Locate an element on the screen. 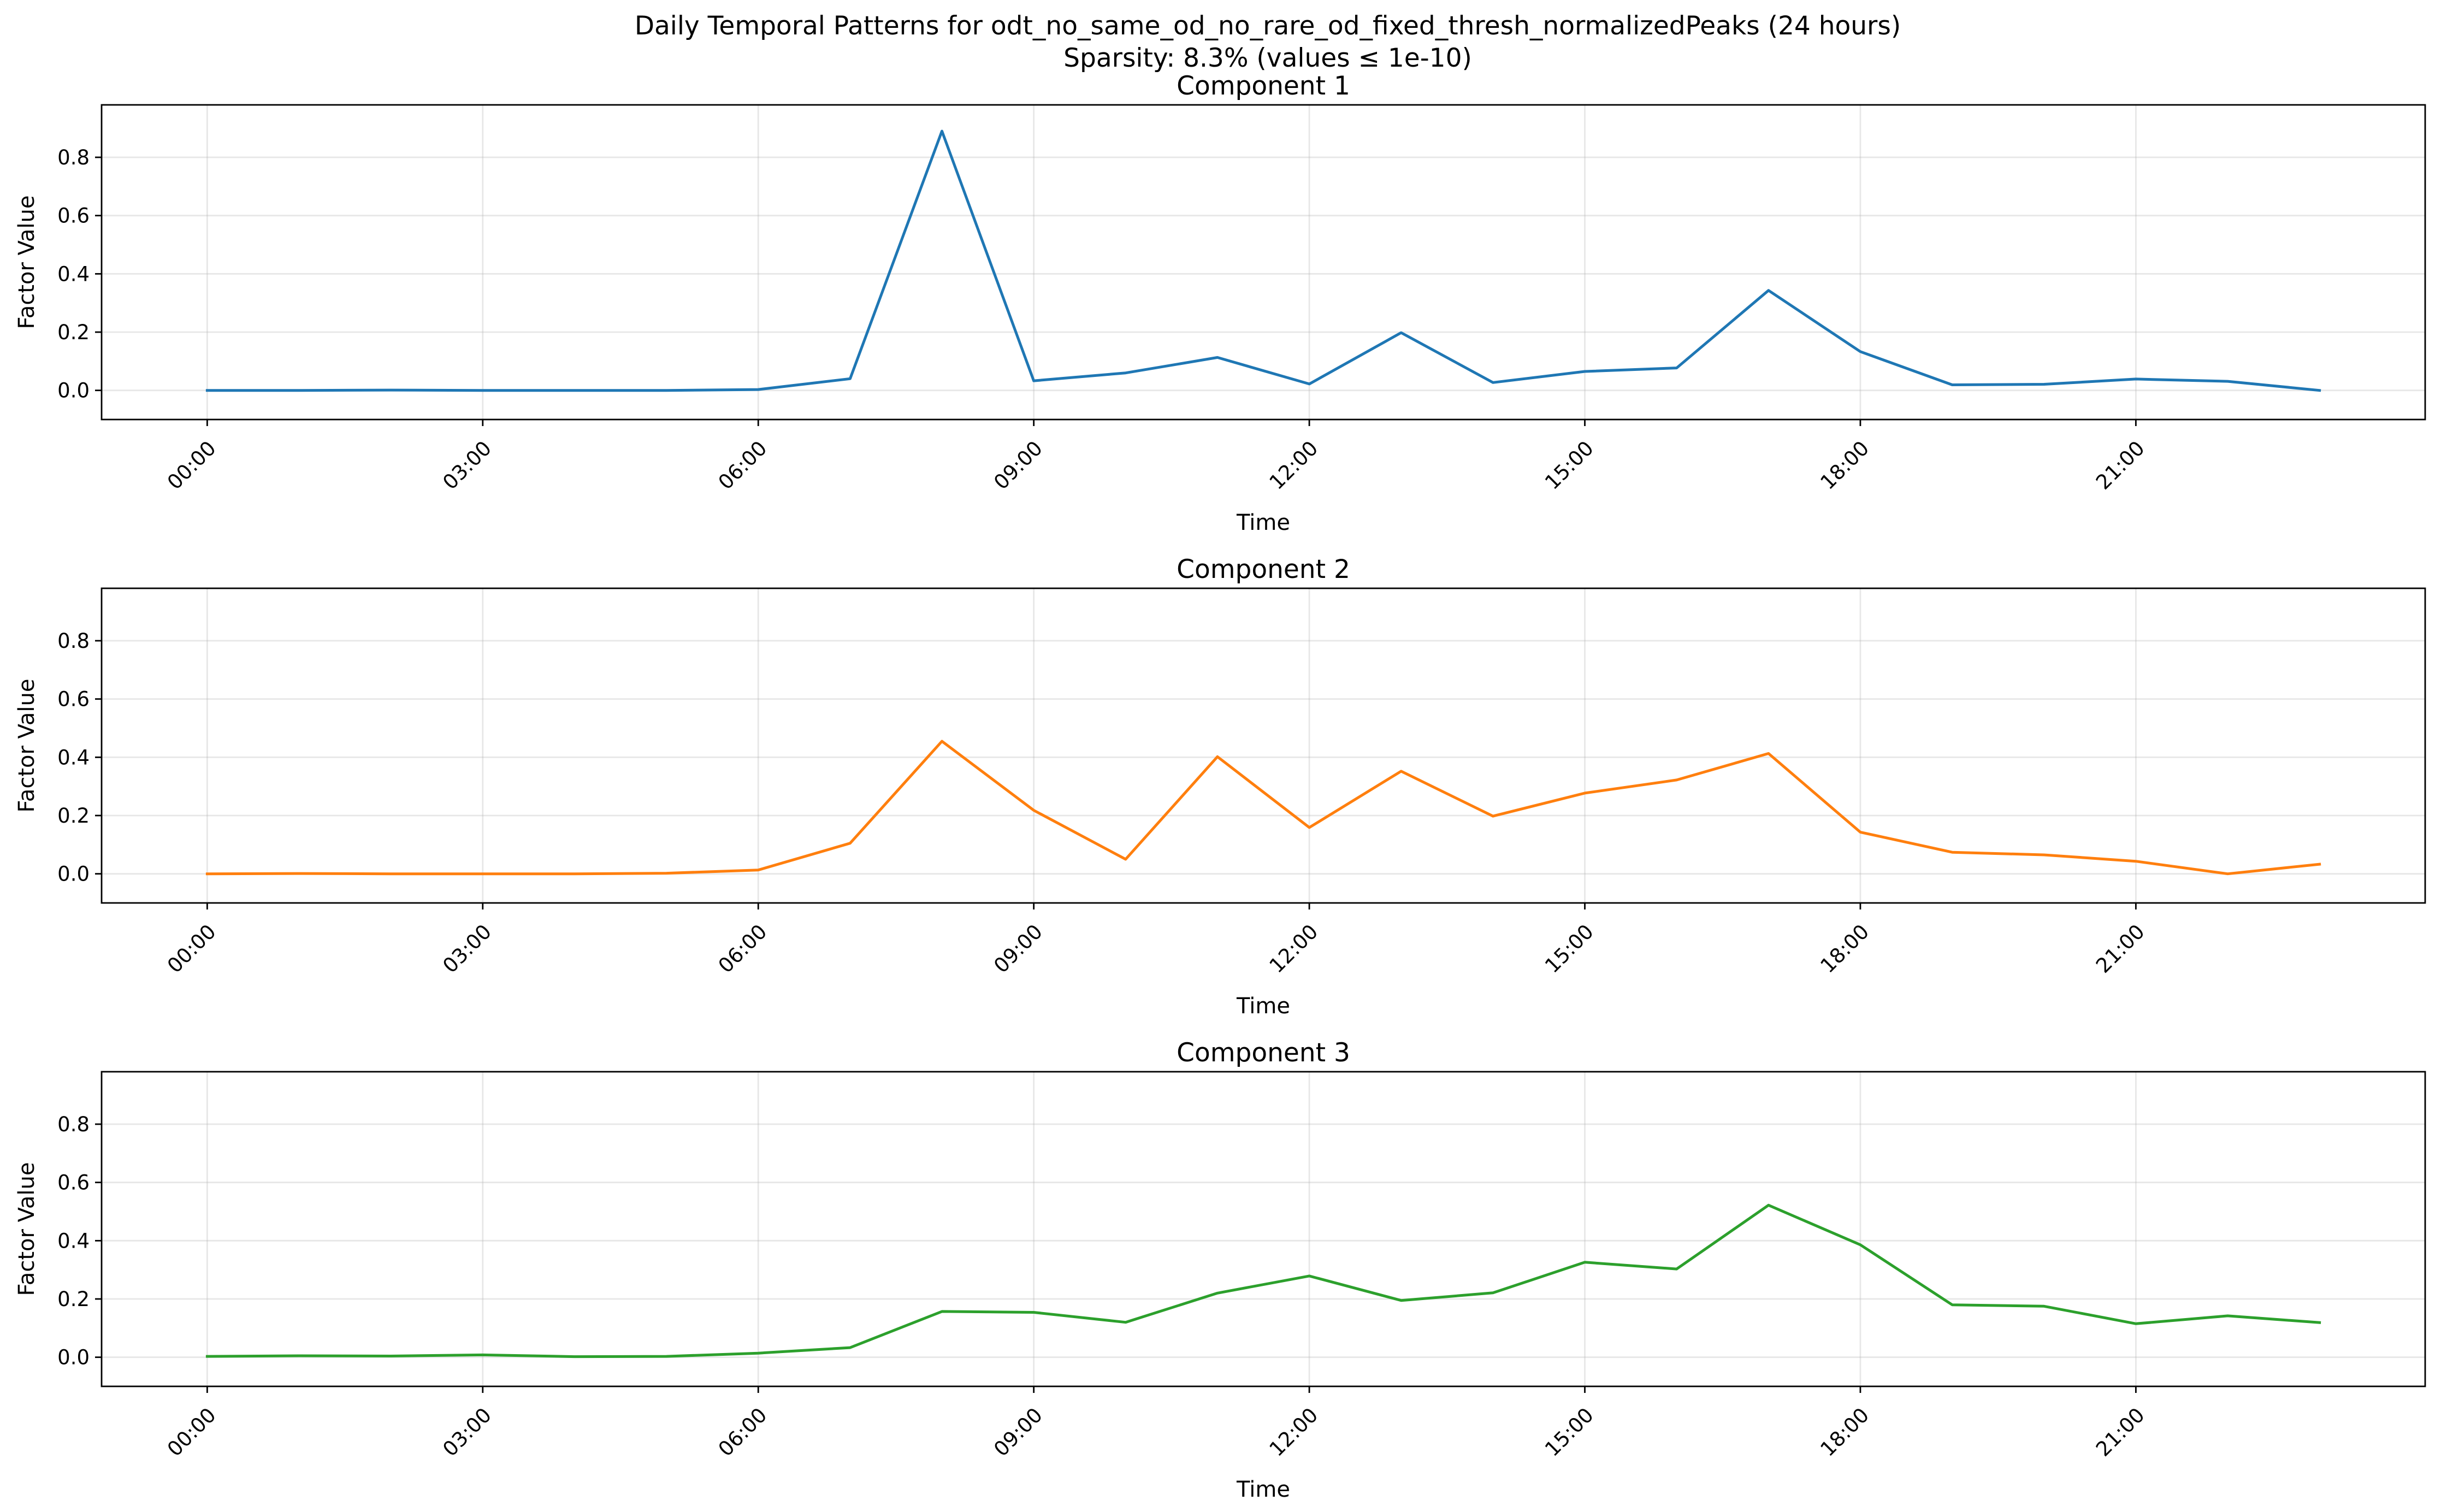  subplot-title: Component 1 is located at coordinates (1263, 86).